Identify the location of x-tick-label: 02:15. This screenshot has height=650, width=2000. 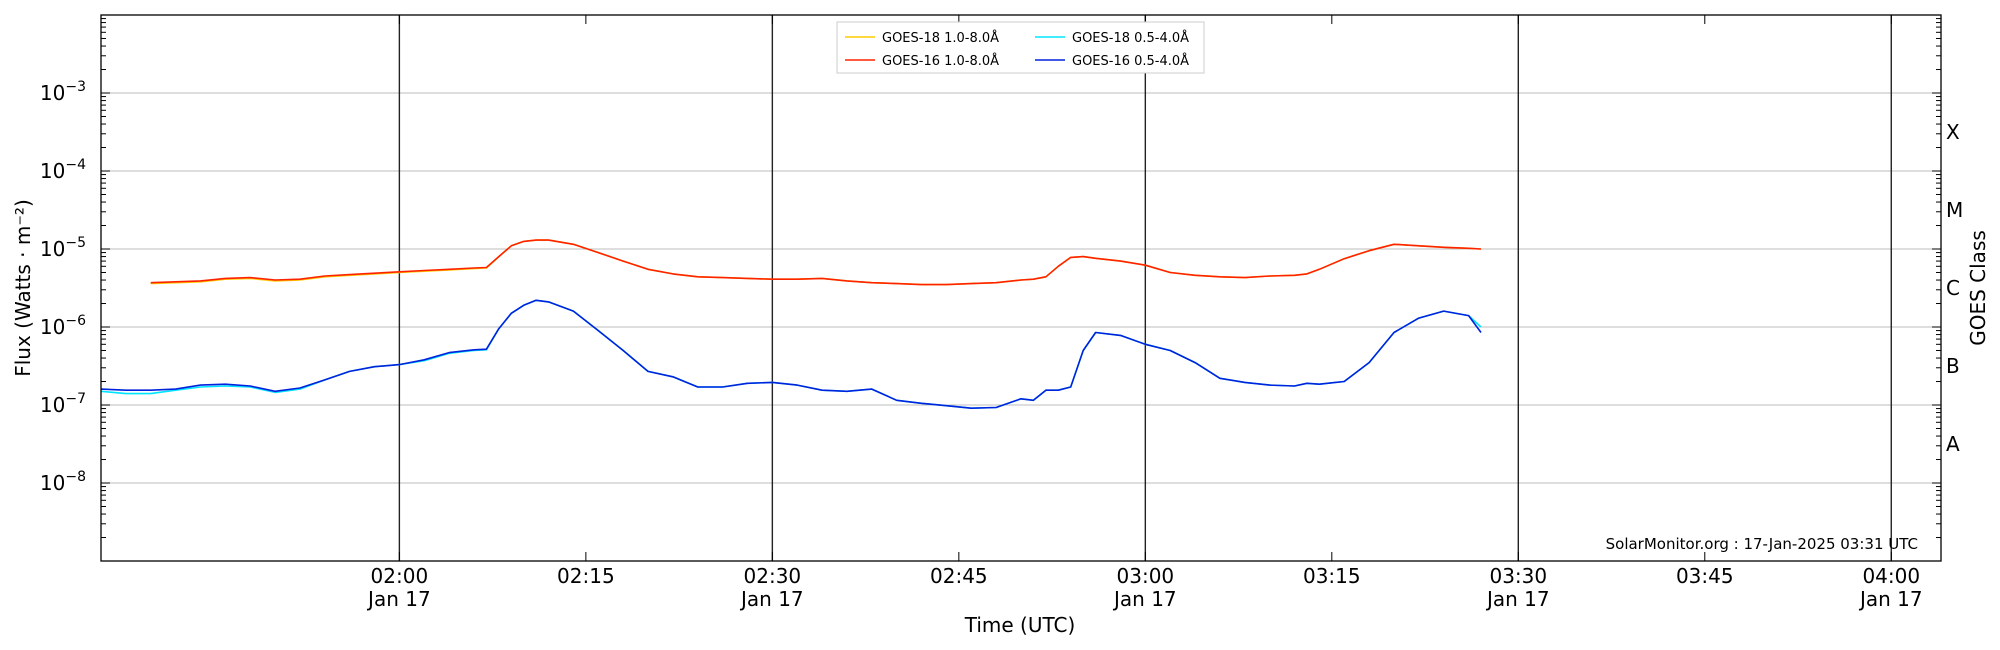
(586, 576).